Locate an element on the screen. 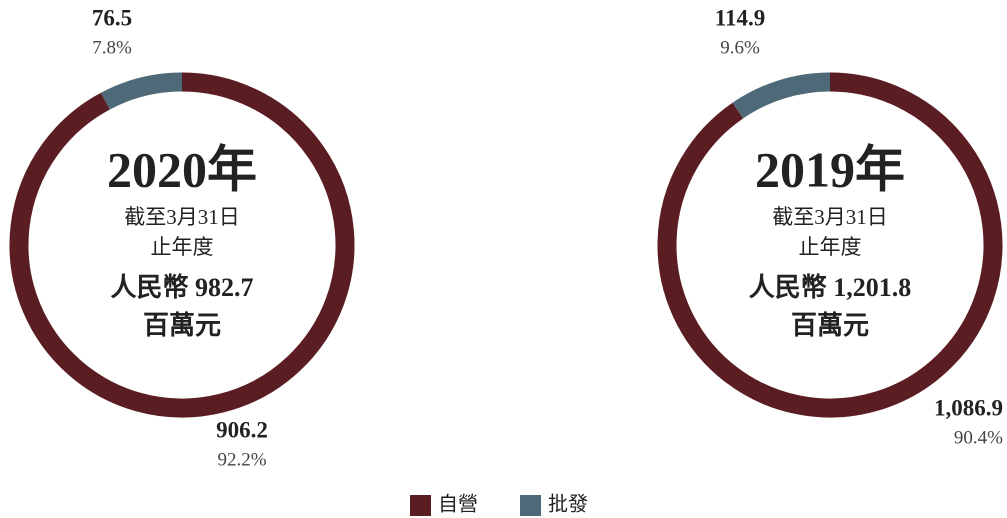 This screenshot has height=518, width=1007. value-label: 76.5 is located at coordinates (112, 17).